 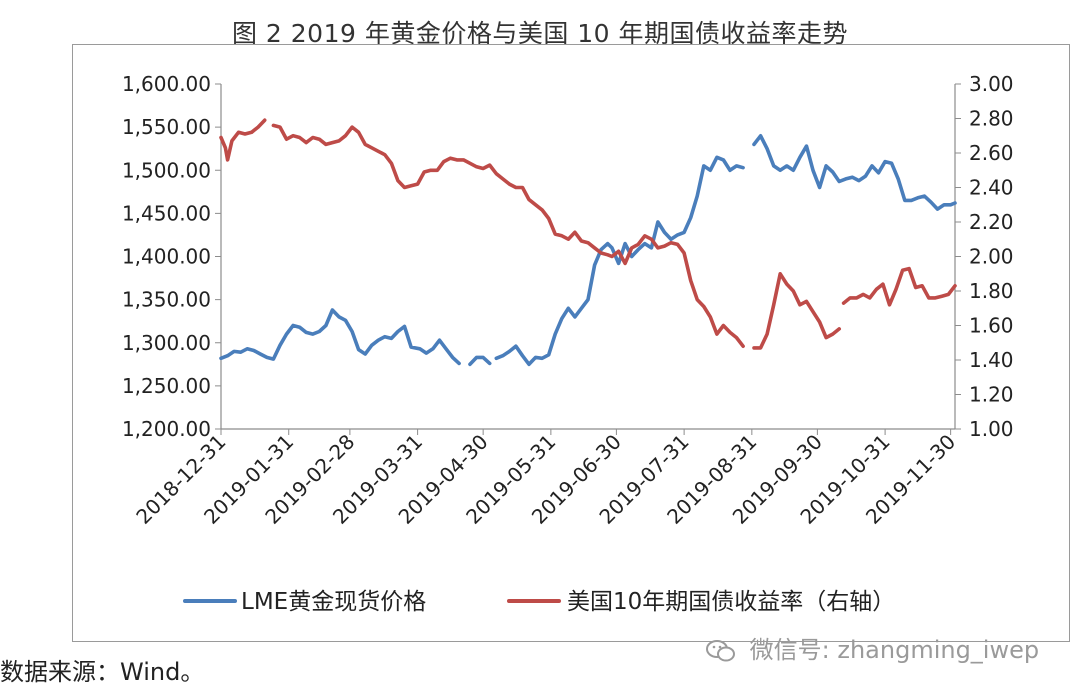 I want to click on wechat-icon, so click(x=720, y=651).